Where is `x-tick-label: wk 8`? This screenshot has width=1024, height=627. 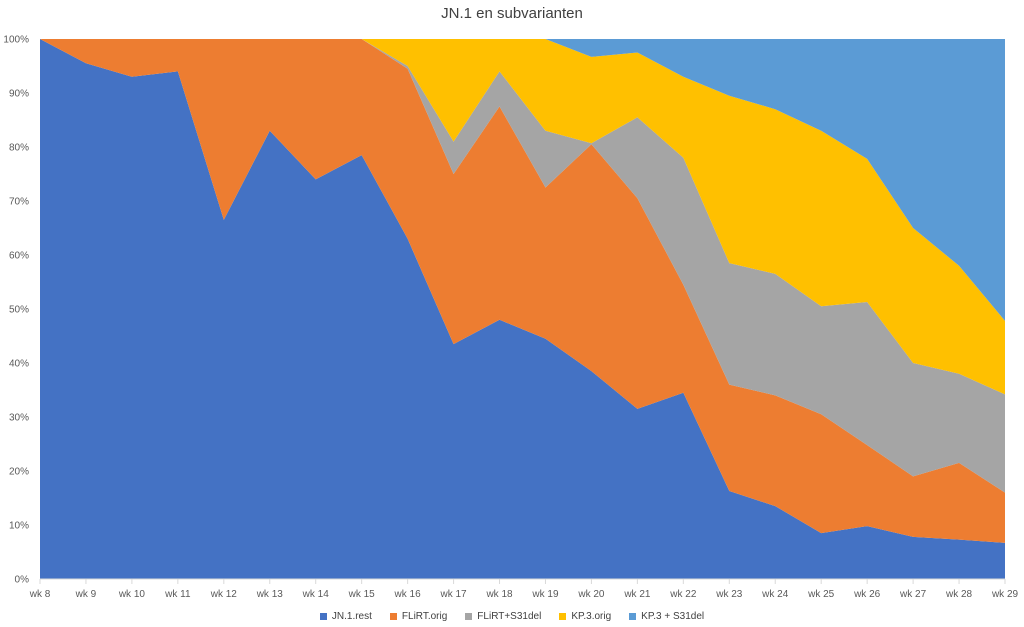 x-tick-label: wk 8 is located at coordinates (40, 594).